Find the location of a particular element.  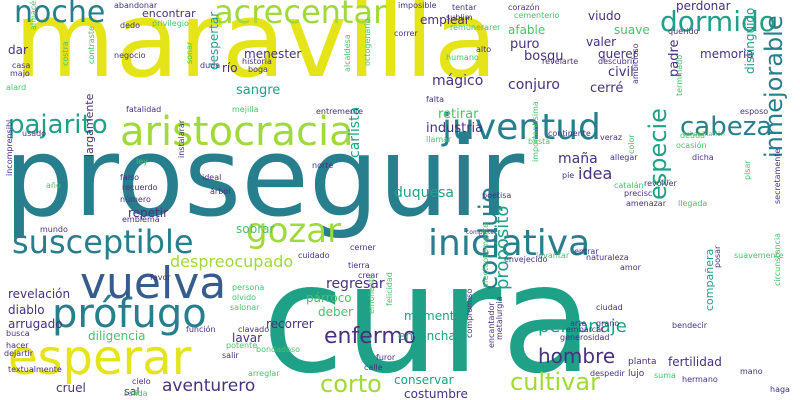

word: mano is located at coordinates (751, 371).